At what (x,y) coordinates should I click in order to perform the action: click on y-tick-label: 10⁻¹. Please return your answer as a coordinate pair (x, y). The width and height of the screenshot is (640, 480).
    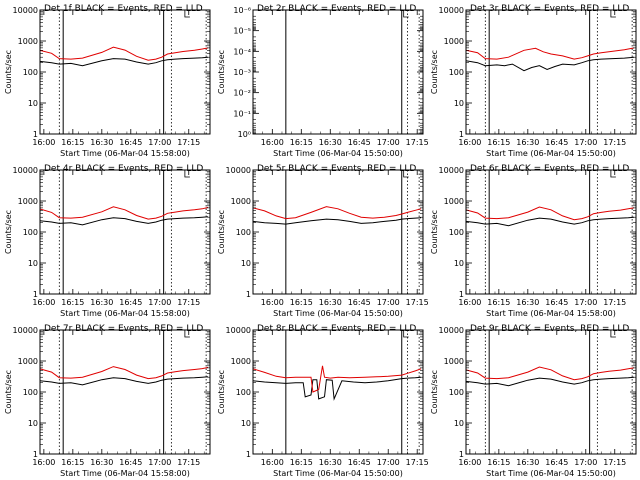
    Looking at the image, I should click on (242, 113).